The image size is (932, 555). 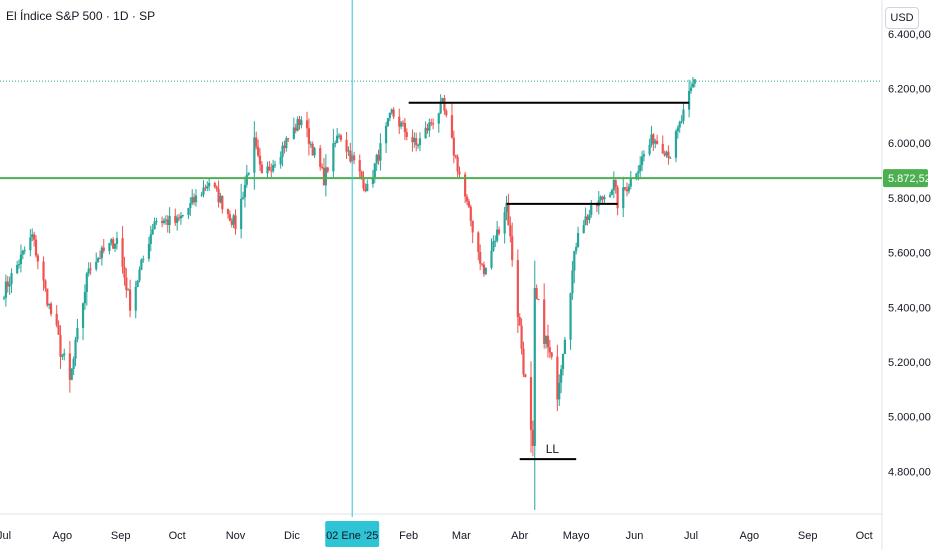 I want to click on y-tick-label: 6.400,00, so click(x=909, y=35).